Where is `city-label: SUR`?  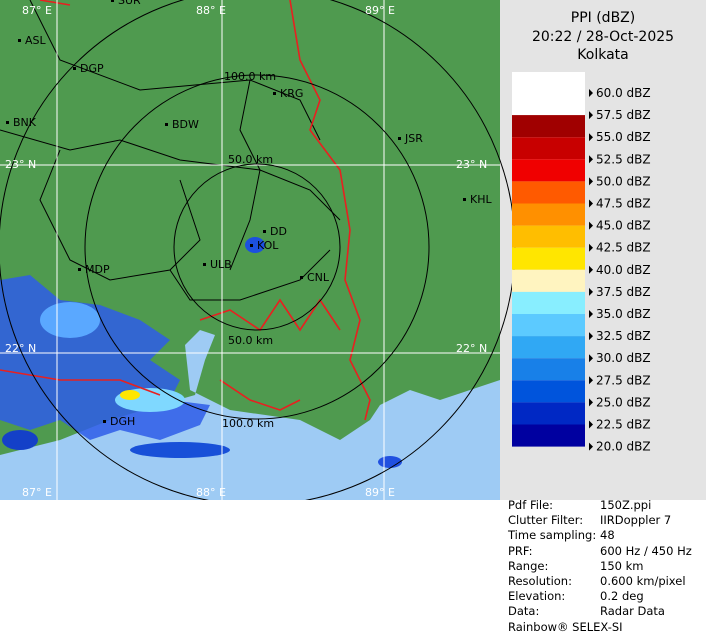 city-label: SUR is located at coordinates (129, 3).